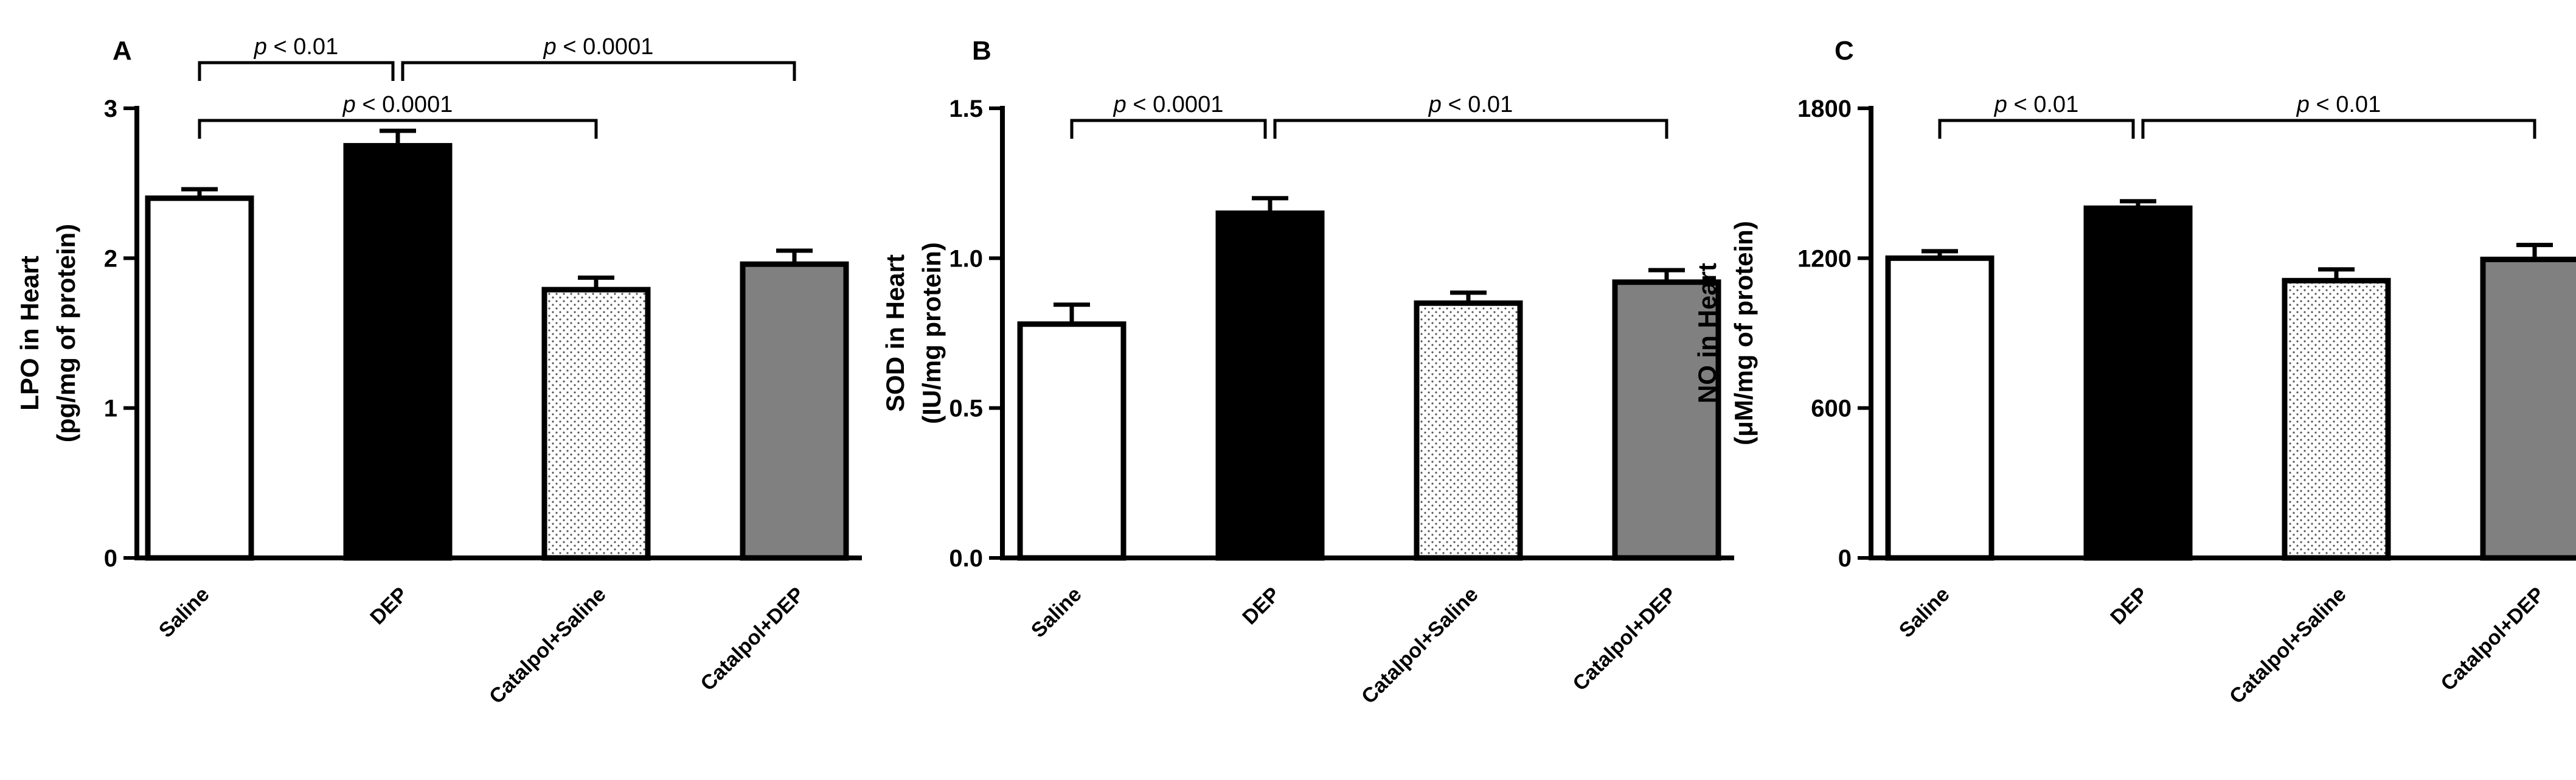 This screenshot has height=780, width=2576. What do you see at coordinates (895, 333) in the screenshot?
I see `y-axis-title: SOD in Heart` at bounding box center [895, 333].